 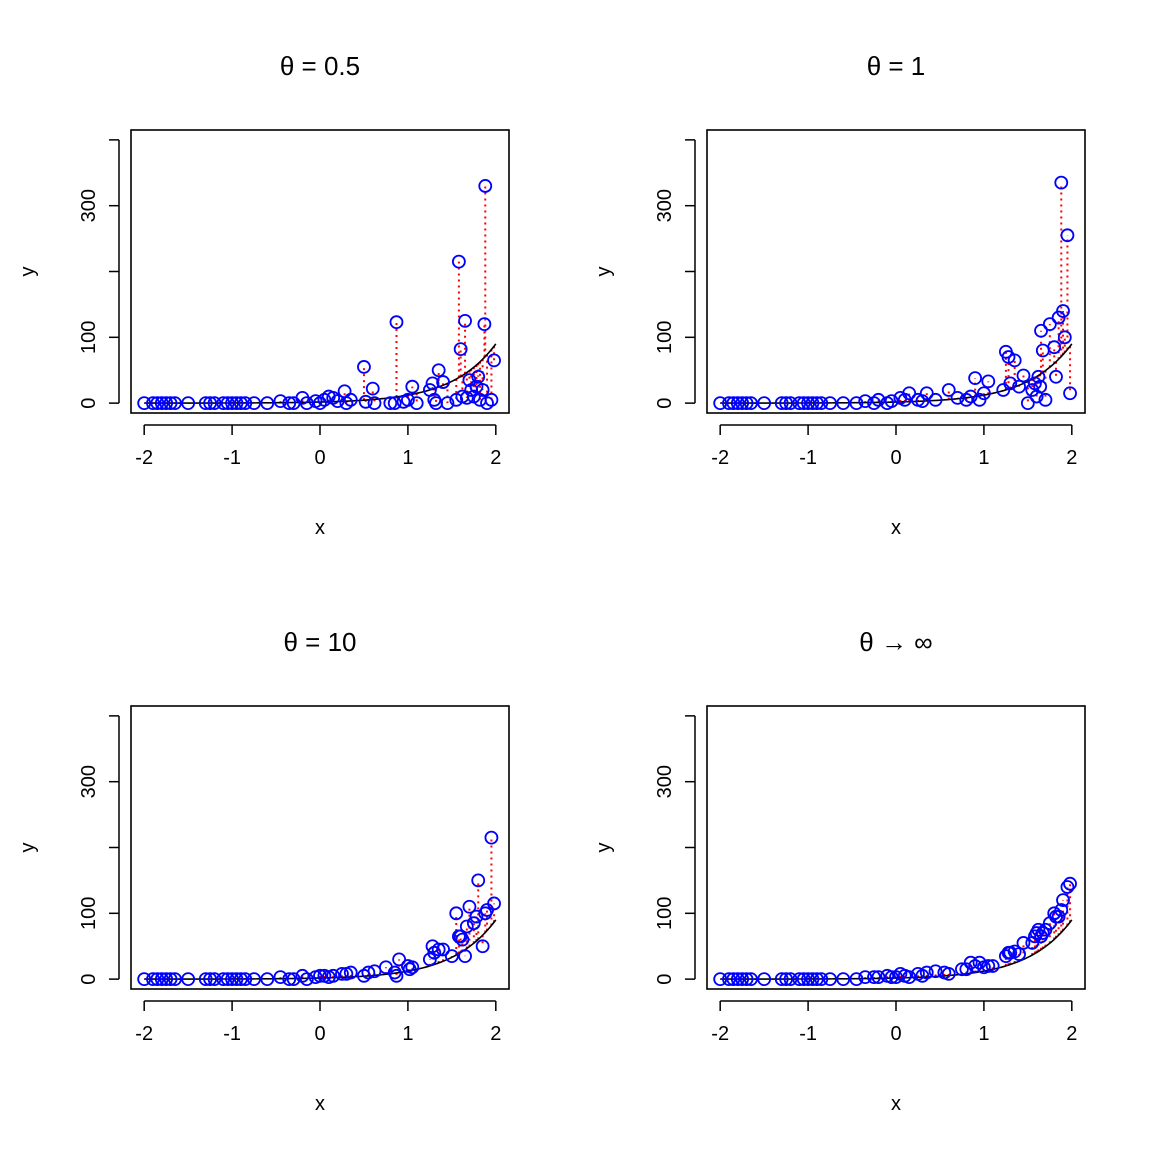 What do you see at coordinates (895, 642) in the screenshot?
I see `panel-title: θ → ∞` at bounding box center [895, 642].